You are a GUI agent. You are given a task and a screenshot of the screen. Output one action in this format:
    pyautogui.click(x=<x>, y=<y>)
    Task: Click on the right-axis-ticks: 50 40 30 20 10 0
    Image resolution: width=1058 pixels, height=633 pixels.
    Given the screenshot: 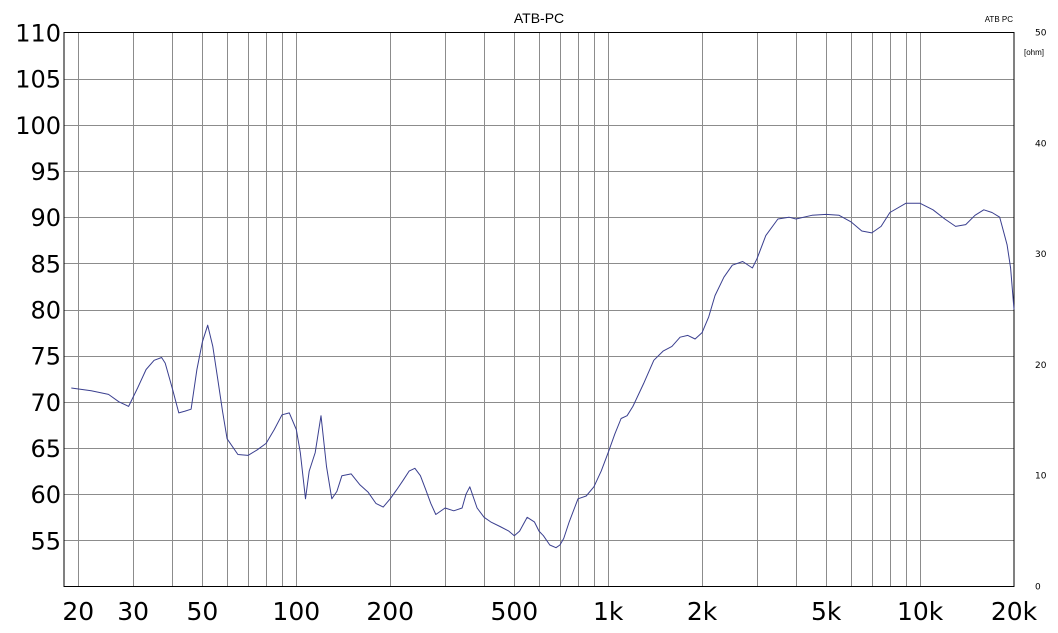 What is the action you would take?
    pyautogui.click(x=1041, y=311)
    